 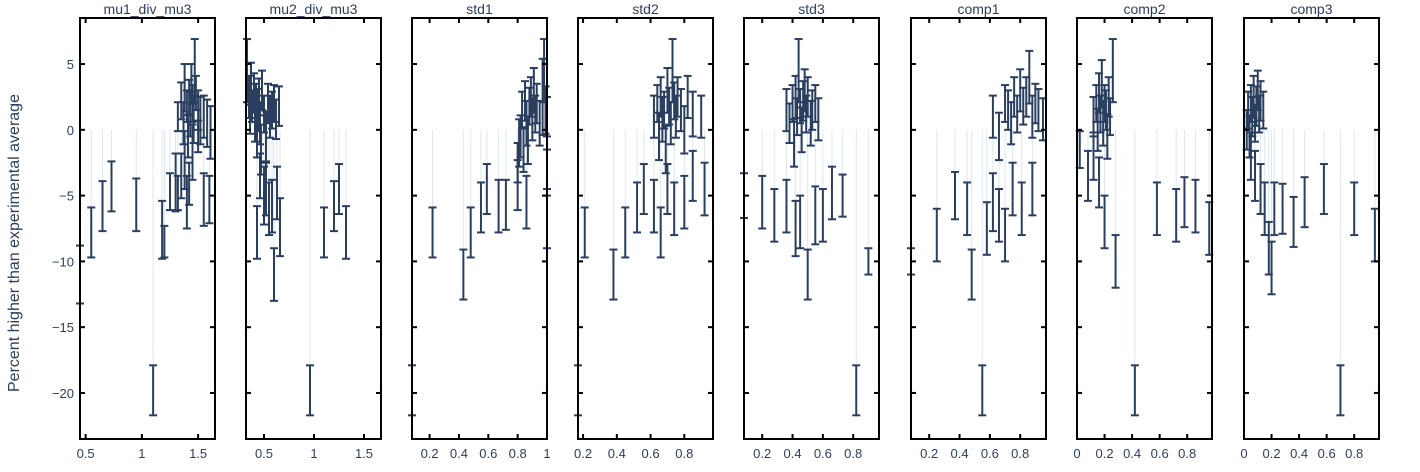 What do you see at coordinates (148, 9) in the screenshot?
I see `panel-title: mu1_div_mu3` at bounding box center [148, 9].